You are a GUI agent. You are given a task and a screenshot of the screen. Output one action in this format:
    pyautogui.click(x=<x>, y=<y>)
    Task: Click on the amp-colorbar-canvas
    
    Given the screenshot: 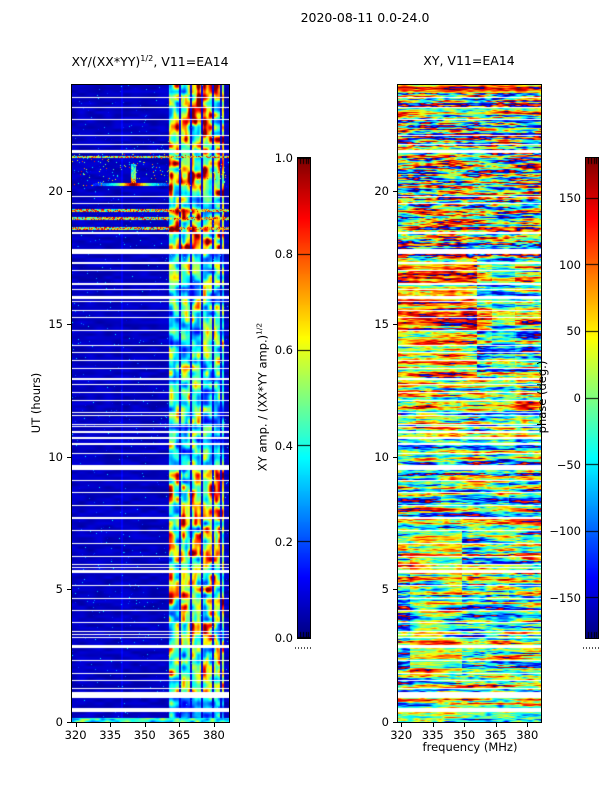 What is the action you would take?
    pyautogui.click(x=304, y=398)
    